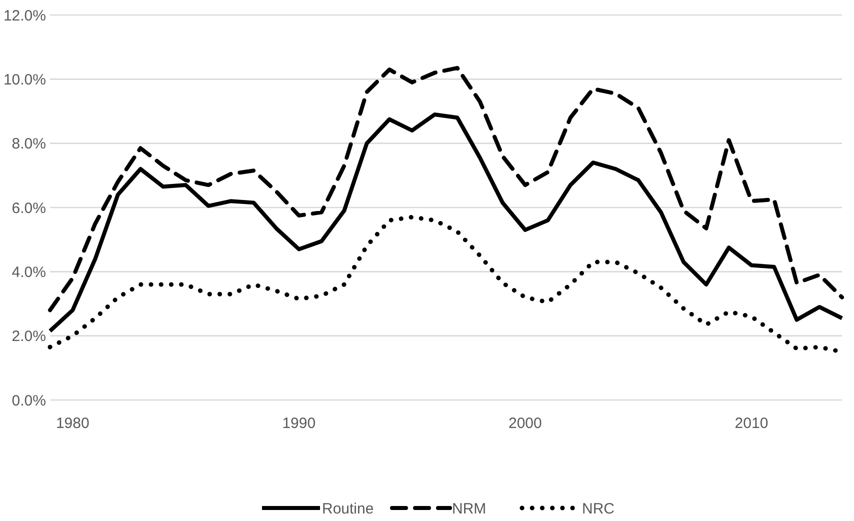  I want to click on y-tick-label: 2.0%, so click(29, 337).